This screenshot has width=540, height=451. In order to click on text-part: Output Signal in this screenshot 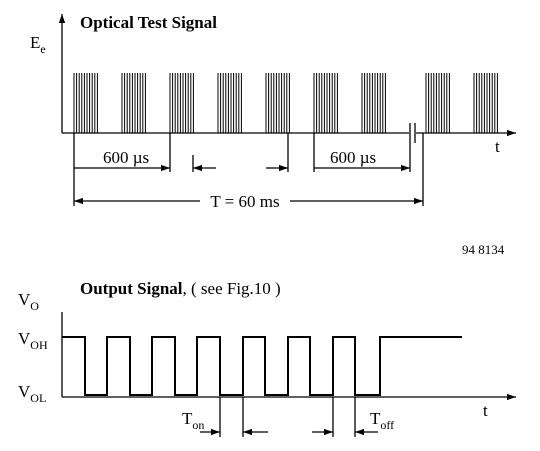, I will do `click(131, 288)`.